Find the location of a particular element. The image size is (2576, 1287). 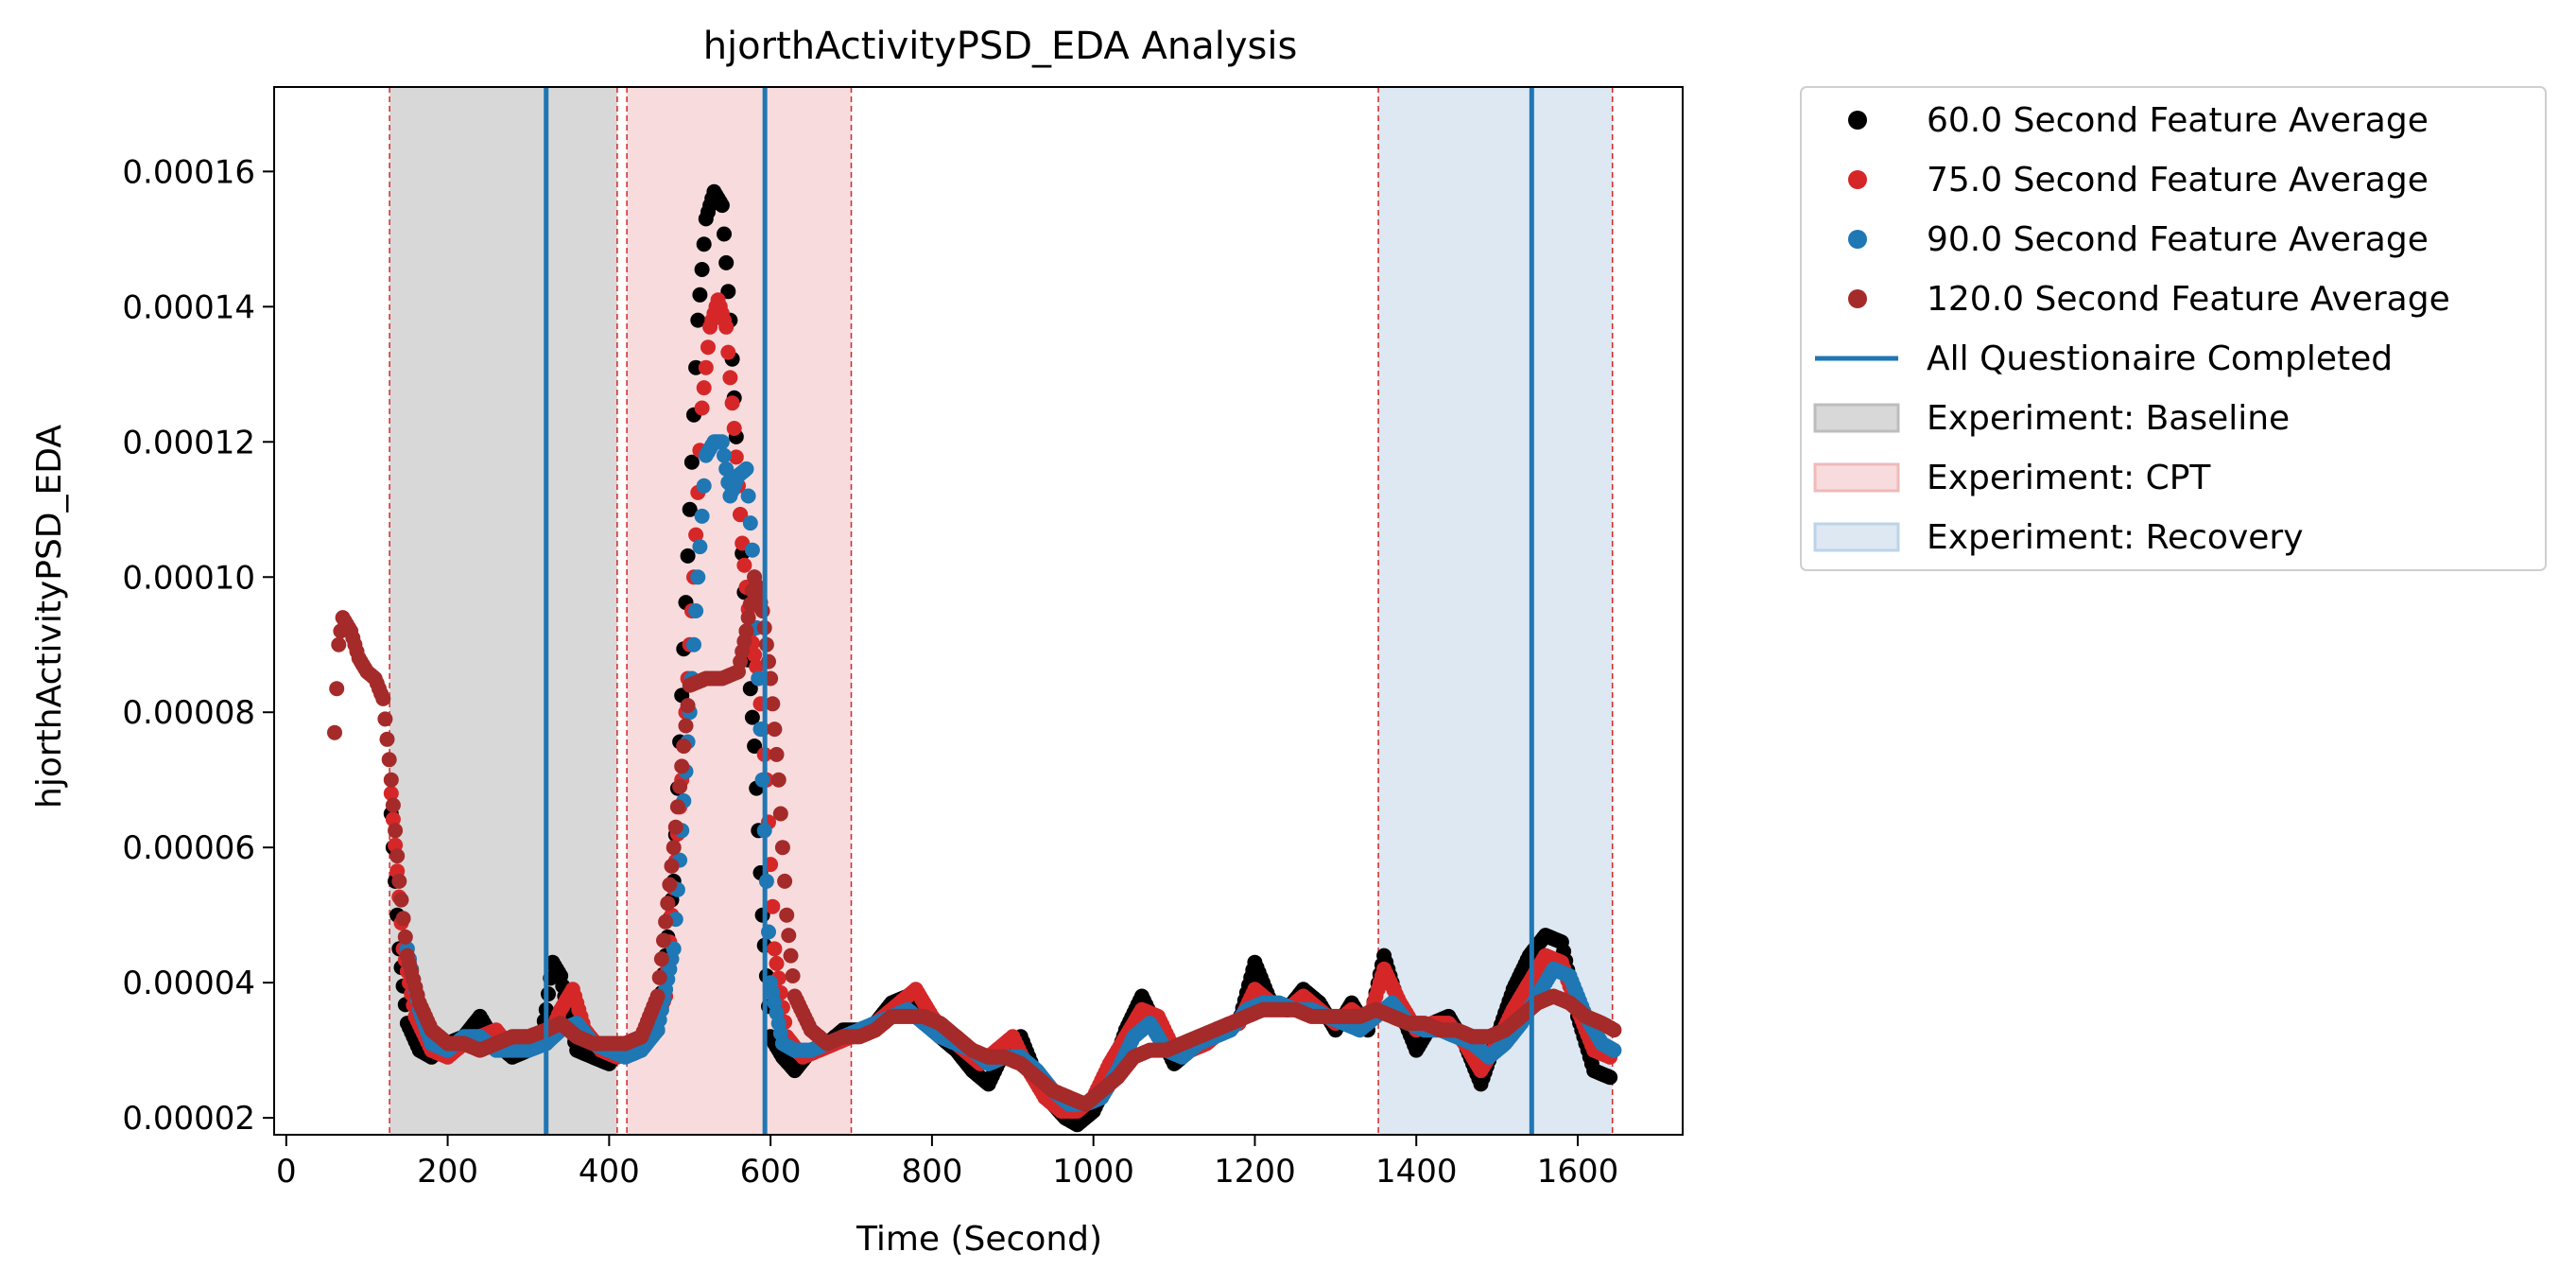

y-tick-label: 0.00002 is located at coordinates (188, 1119).